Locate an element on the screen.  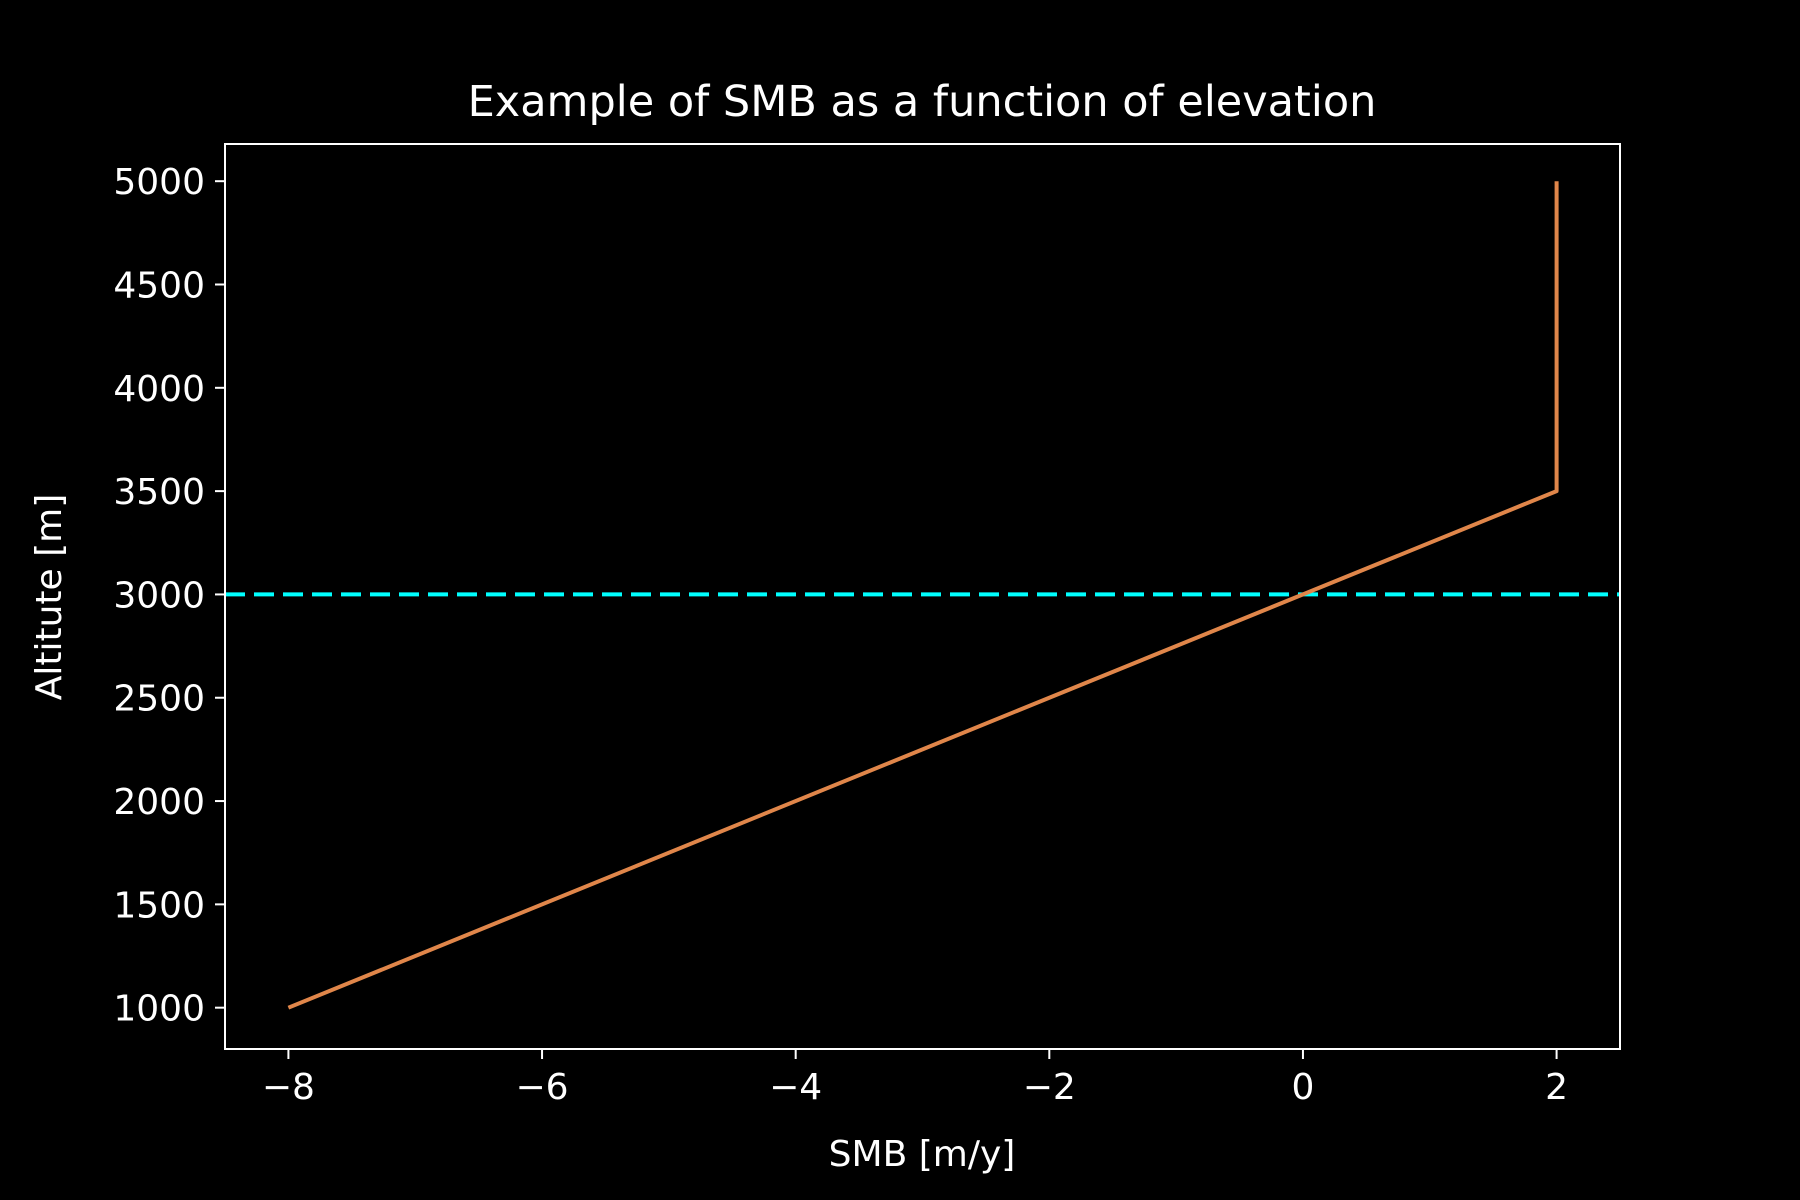
y-tick-label: 3500 is located at coordinates (159, 492).